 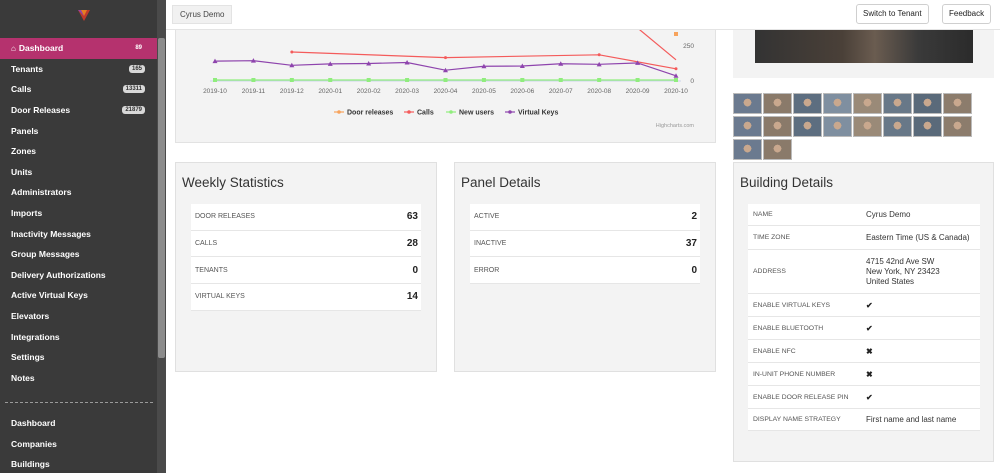 What do you see at coordinates (583, 15) in the screenshot?
I see `topbar: Cyrus Demo Switch to Tenant Feedback` at bounding box center [583, 15].